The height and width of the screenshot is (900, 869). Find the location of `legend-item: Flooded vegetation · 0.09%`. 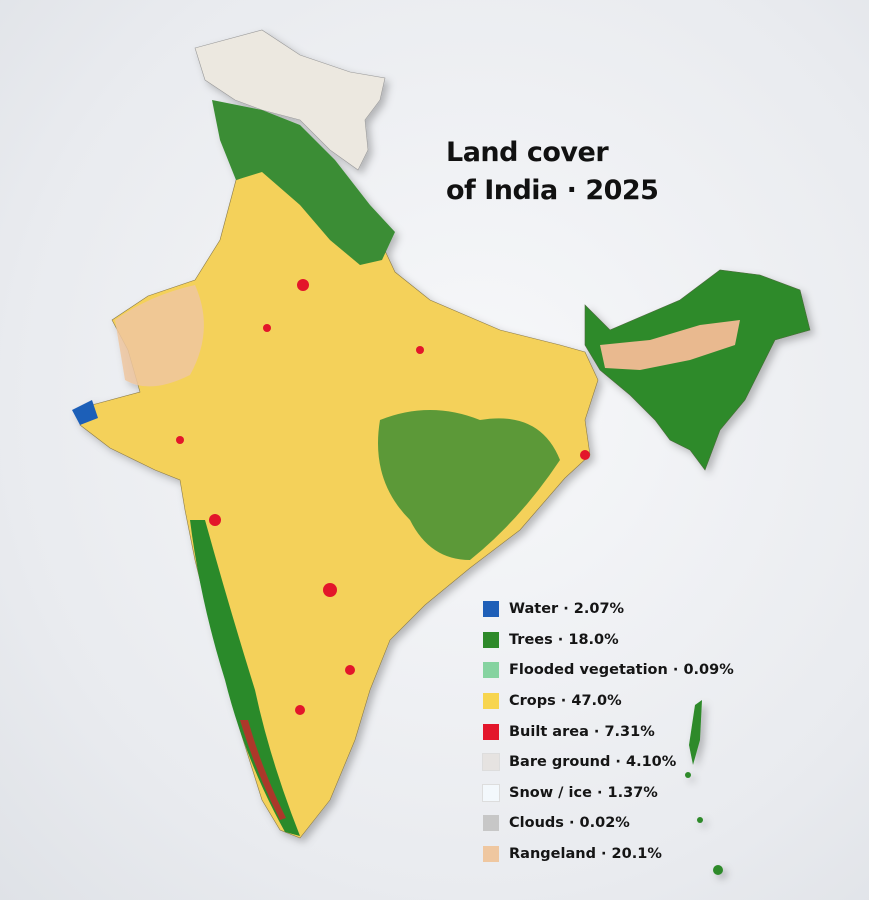

legend-item: Flooded vegetation · 0.09% is located at coordinates (608, 670).